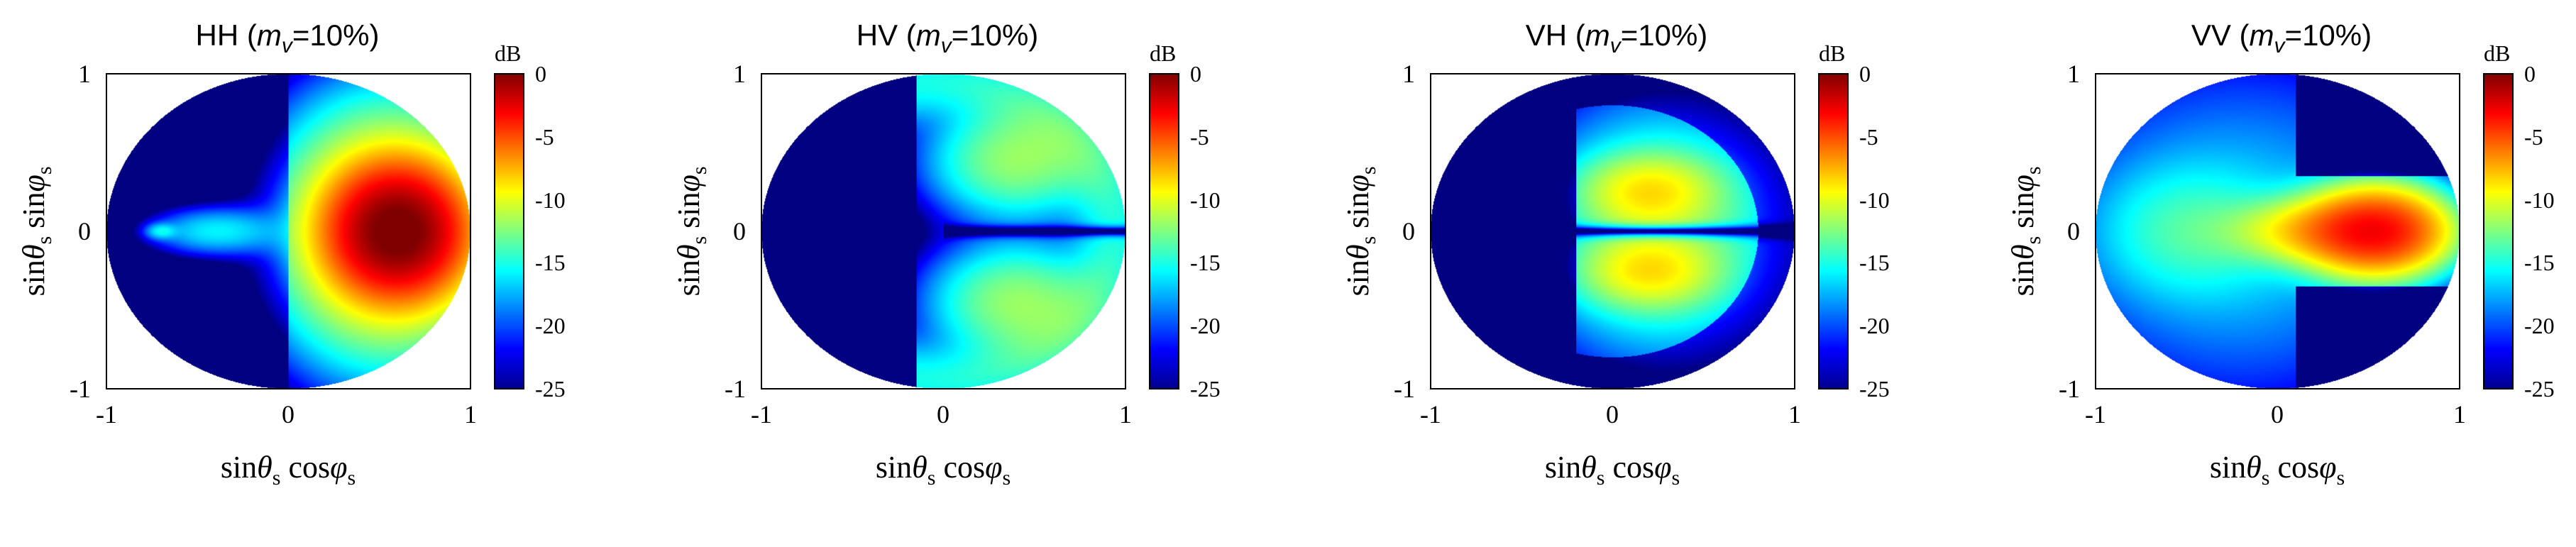 The width and height of the screenshot is (2576, 547). Describe the element at coordinates (948, 37) in the screenshot. I see `panel-title: HV (mv=10%)` at that location.